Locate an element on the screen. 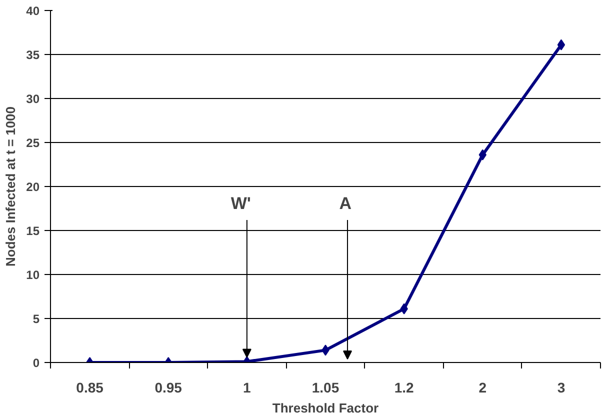  x-tick-label: 1.2 is located at coordinates (404, 388).